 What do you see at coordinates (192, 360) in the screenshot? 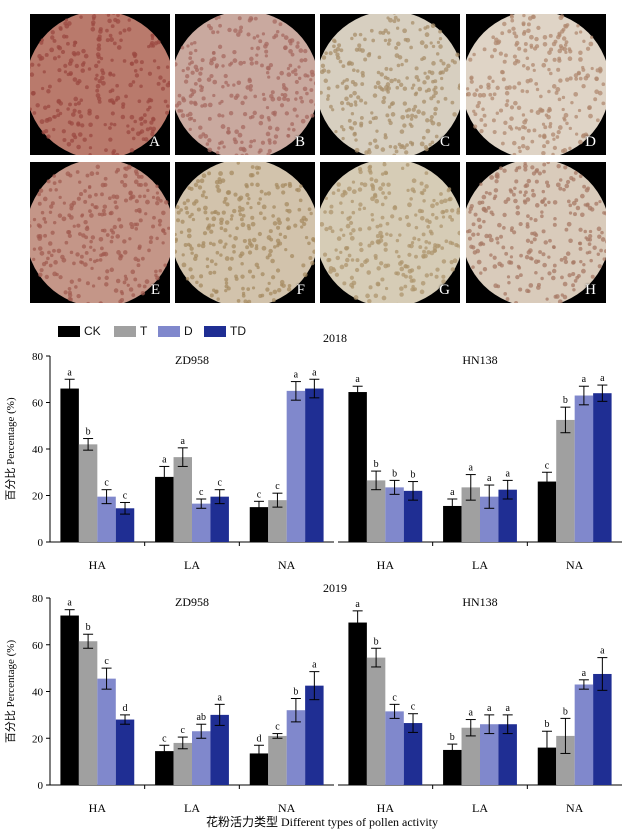
I see `chart-title: ZD958` at bounding box center [192, 360].